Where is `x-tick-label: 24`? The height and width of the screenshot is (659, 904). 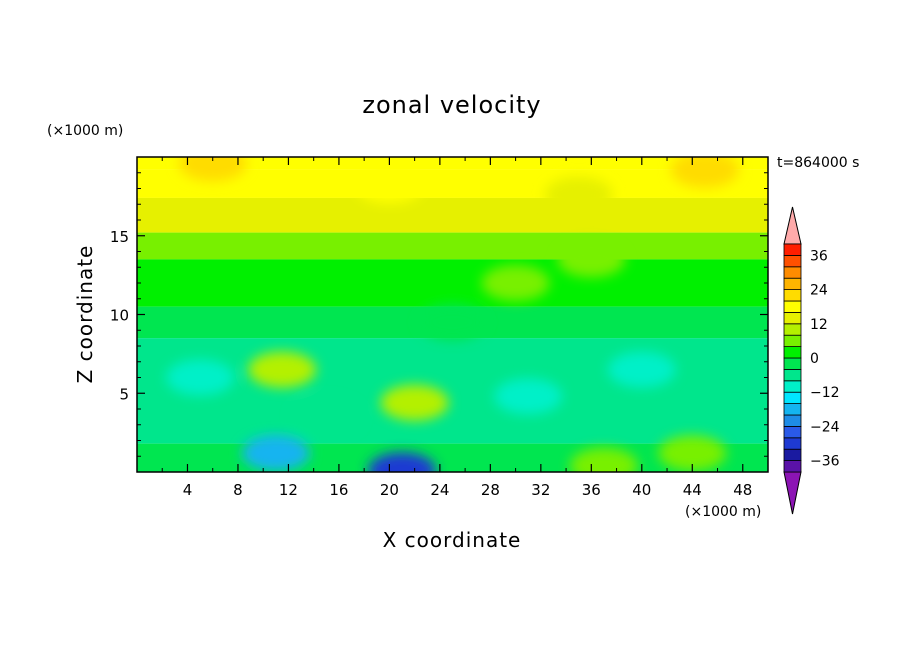 x-tick-label: 24 is located at coordinates (439, 490).